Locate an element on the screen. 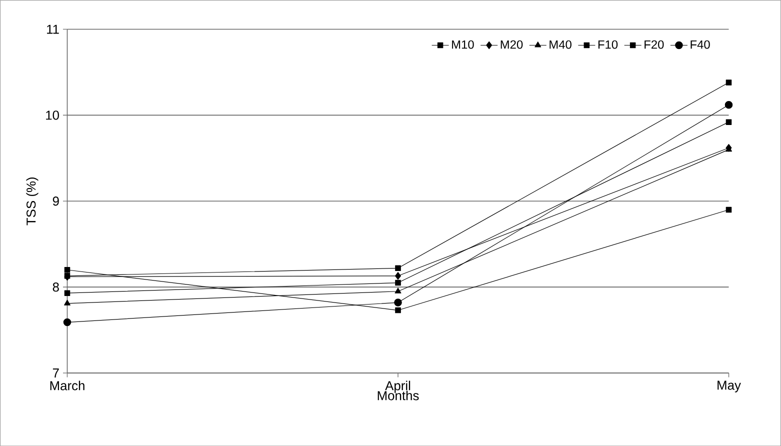 The width and height of the screenshot is (781, 446). legend-label: F20 is located at coordinates (654, 44).